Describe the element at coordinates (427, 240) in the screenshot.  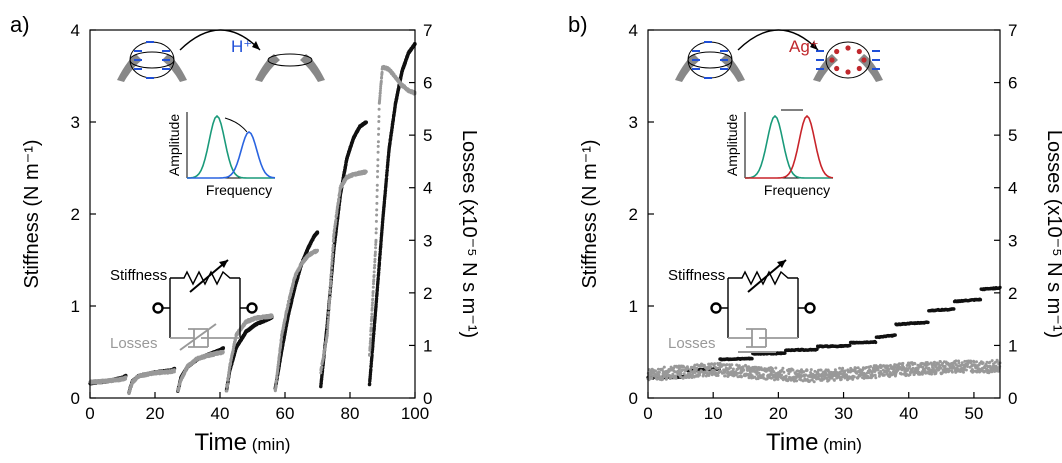
I see `y-right-tick-label: 3` at that location.